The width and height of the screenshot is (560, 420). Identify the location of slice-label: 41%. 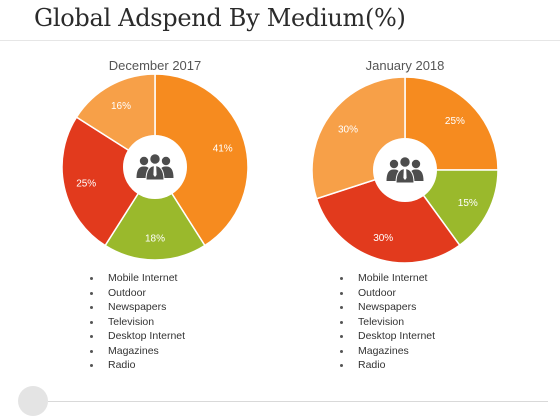
(223, 148).